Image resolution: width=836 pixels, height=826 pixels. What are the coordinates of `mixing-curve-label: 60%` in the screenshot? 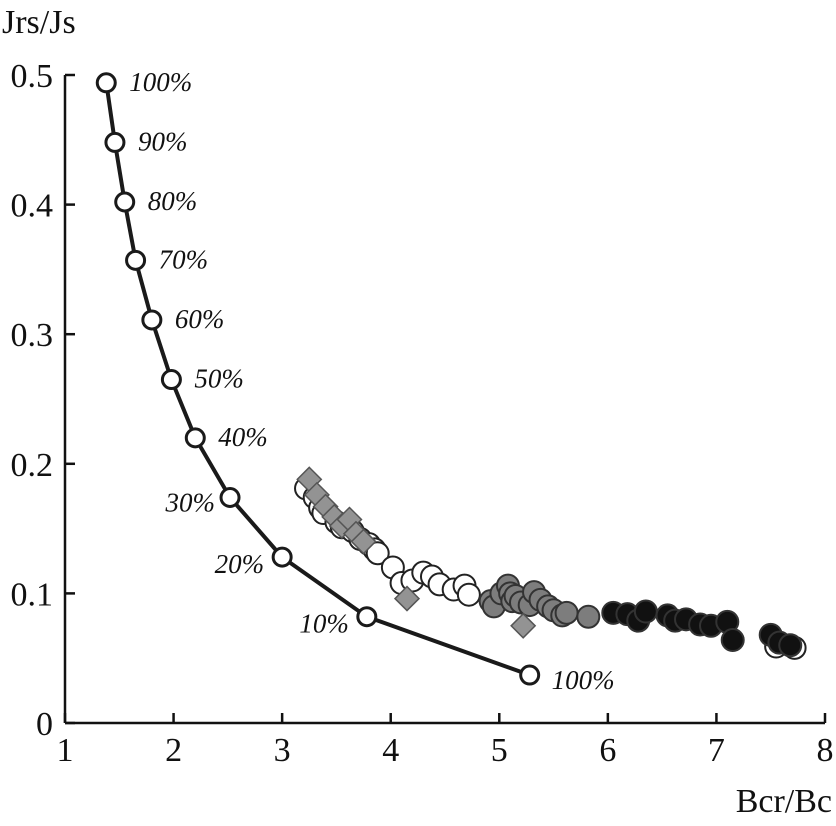 It's located at (200, 319).